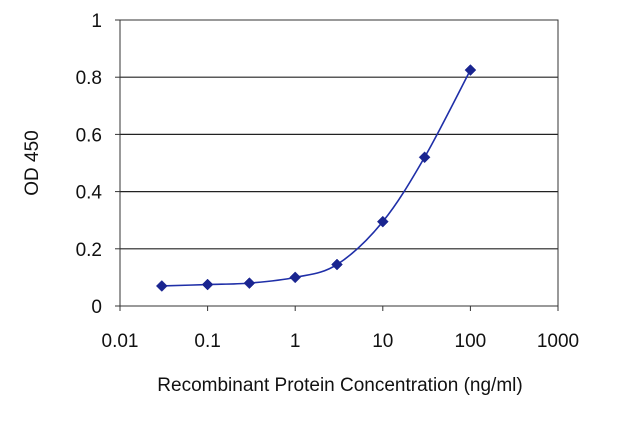  What do you see at coordinates (120, 341) in the screenshot?
I see `x-tick-label: 0.01` at bounding box center [120, 341].